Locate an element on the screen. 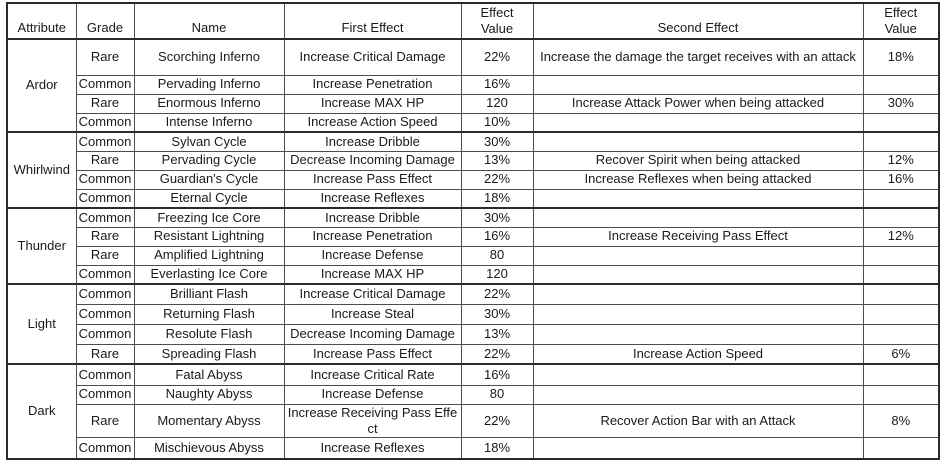 This screenshot has height=468, width=944. header-grade: Grade is located at coordinates (105, 21).